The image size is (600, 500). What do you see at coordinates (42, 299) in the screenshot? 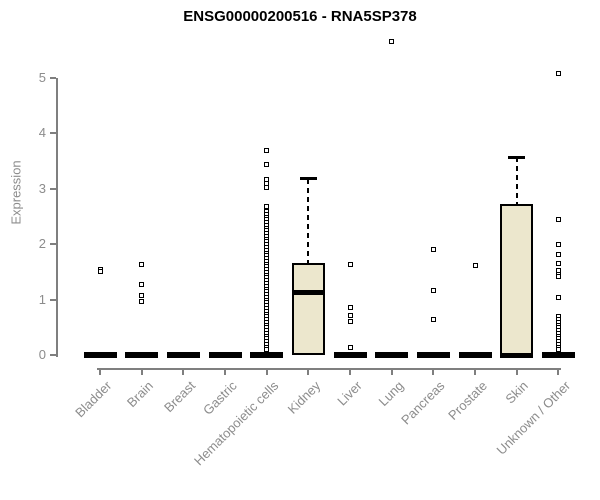
I see `y-tick-label: 1` at bounding box center [42, 299].